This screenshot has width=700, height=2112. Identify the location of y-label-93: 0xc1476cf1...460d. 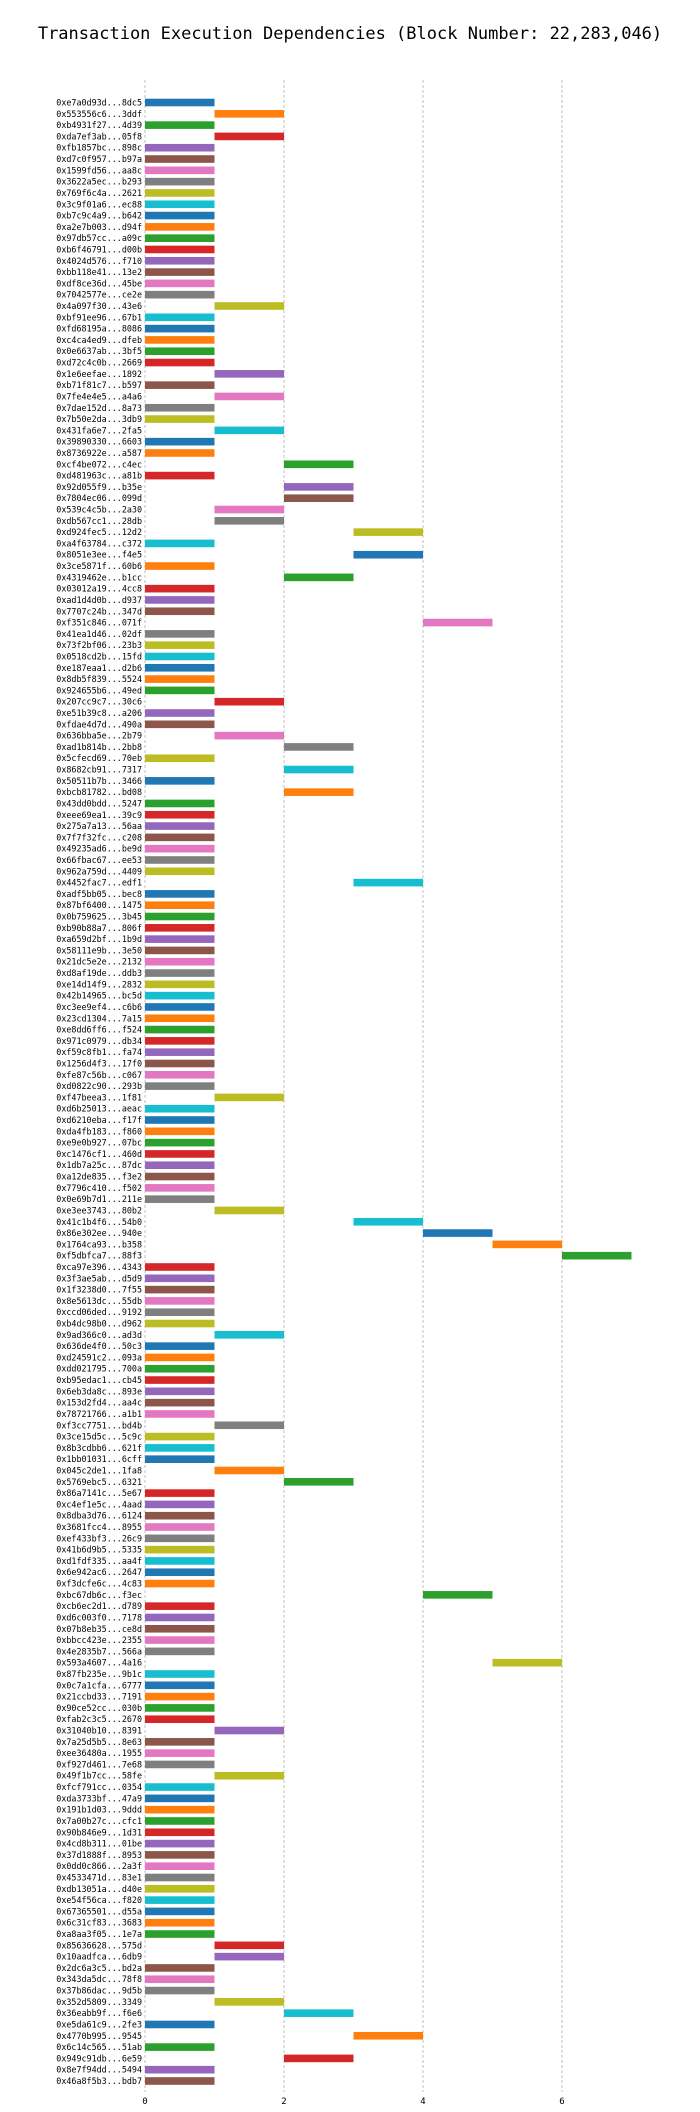
(99, 1154).